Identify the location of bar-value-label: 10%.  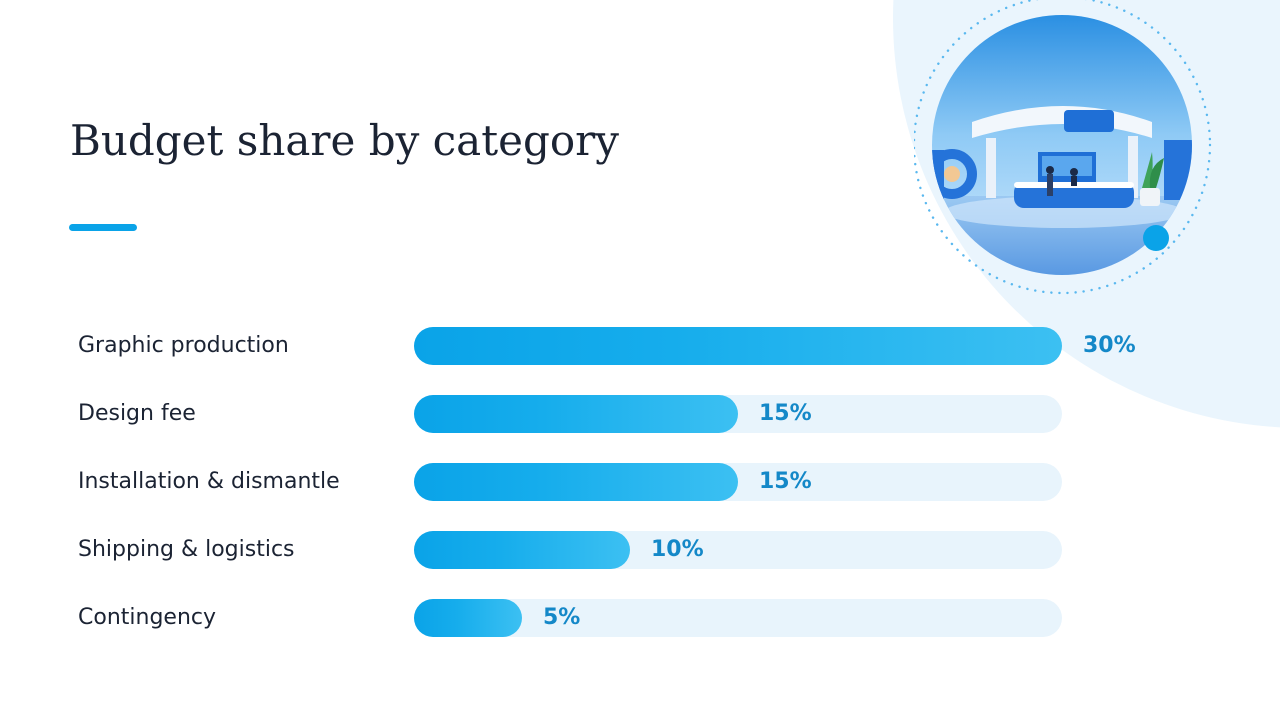
(677, 549).